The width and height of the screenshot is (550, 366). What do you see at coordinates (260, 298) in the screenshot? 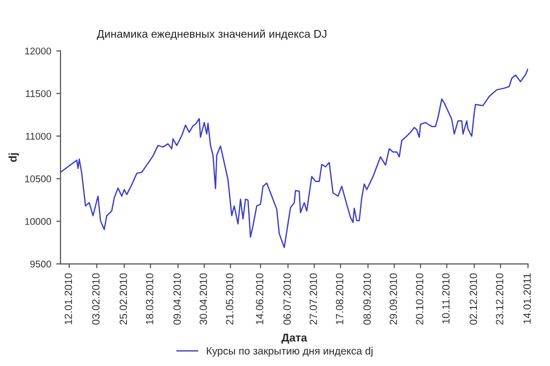
I see `x-tick-label: 14.06.2010` at bounding box center [260, 298].